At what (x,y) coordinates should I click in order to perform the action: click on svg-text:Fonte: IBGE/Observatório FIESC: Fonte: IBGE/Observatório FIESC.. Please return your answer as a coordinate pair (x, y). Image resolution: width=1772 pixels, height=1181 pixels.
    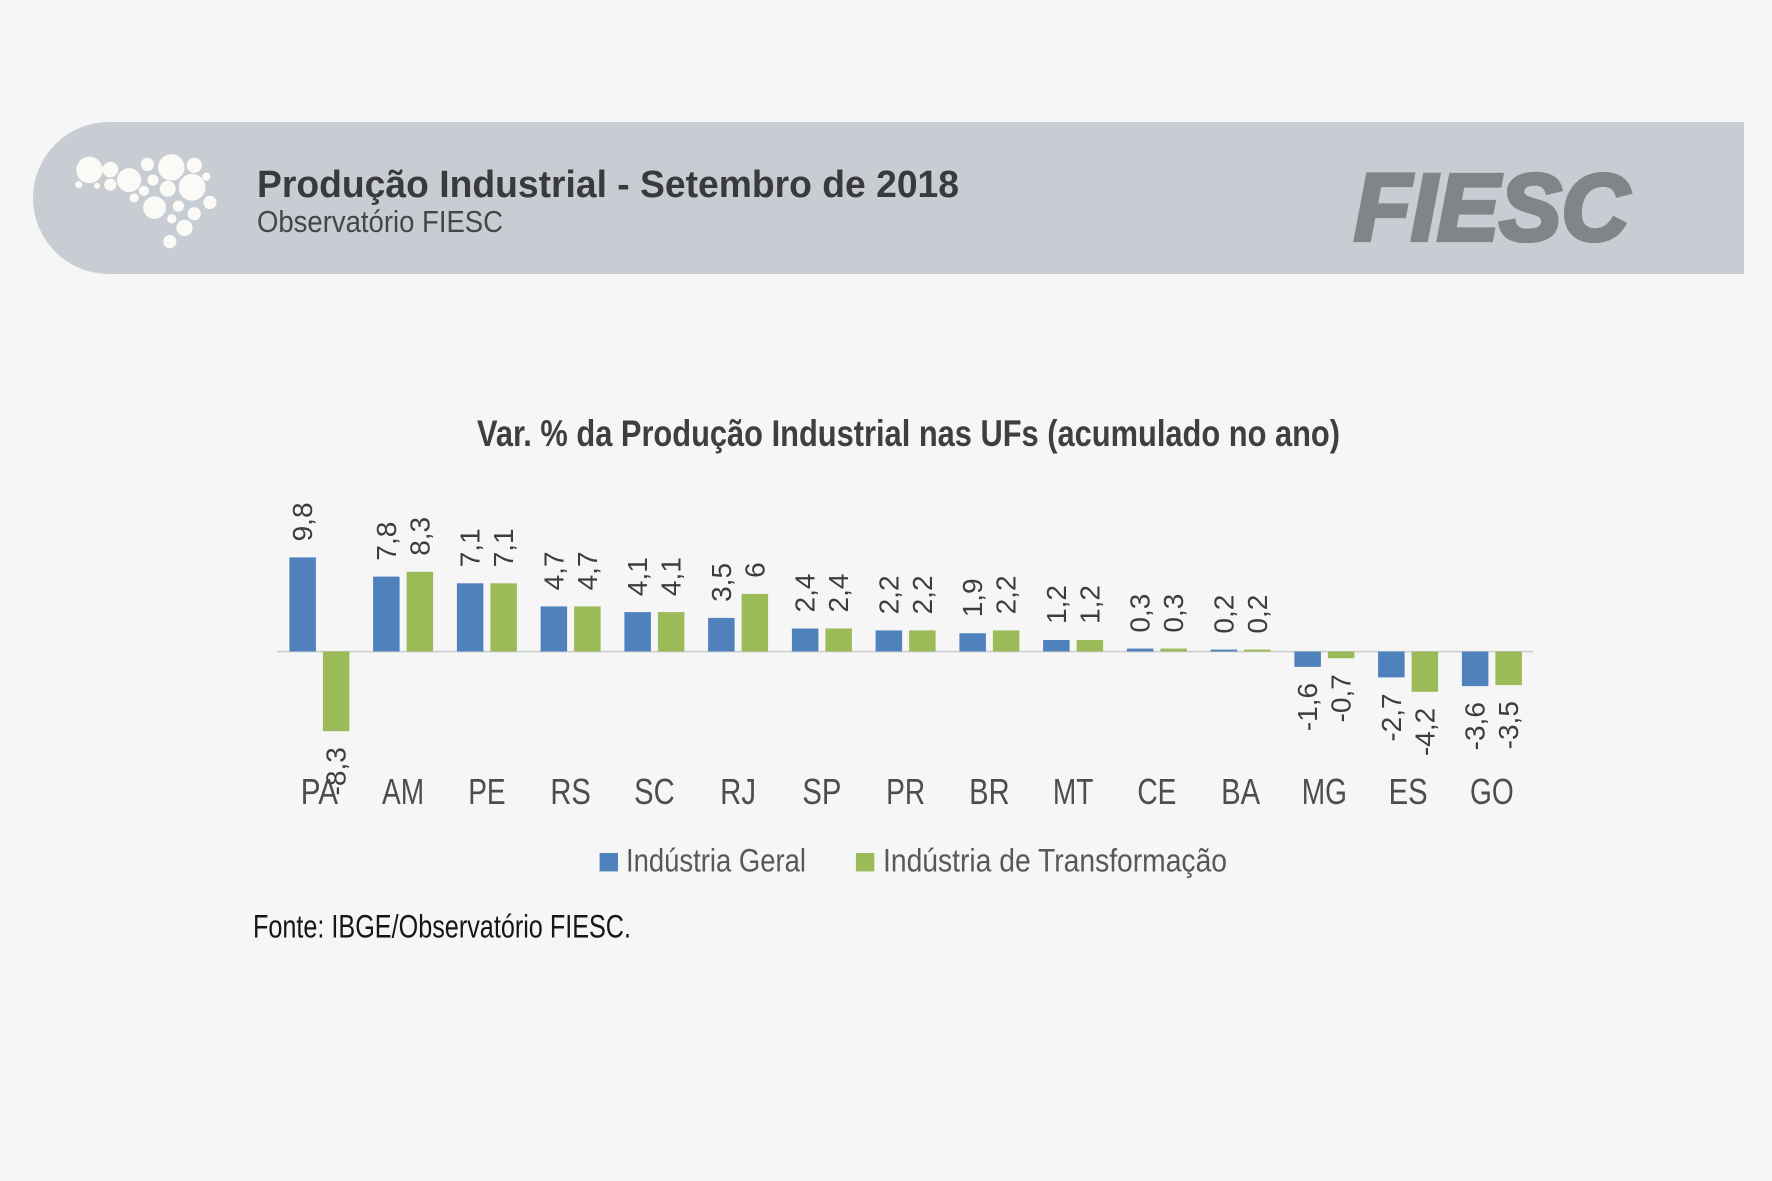
    Looking at the image, I should click on (442, 927).